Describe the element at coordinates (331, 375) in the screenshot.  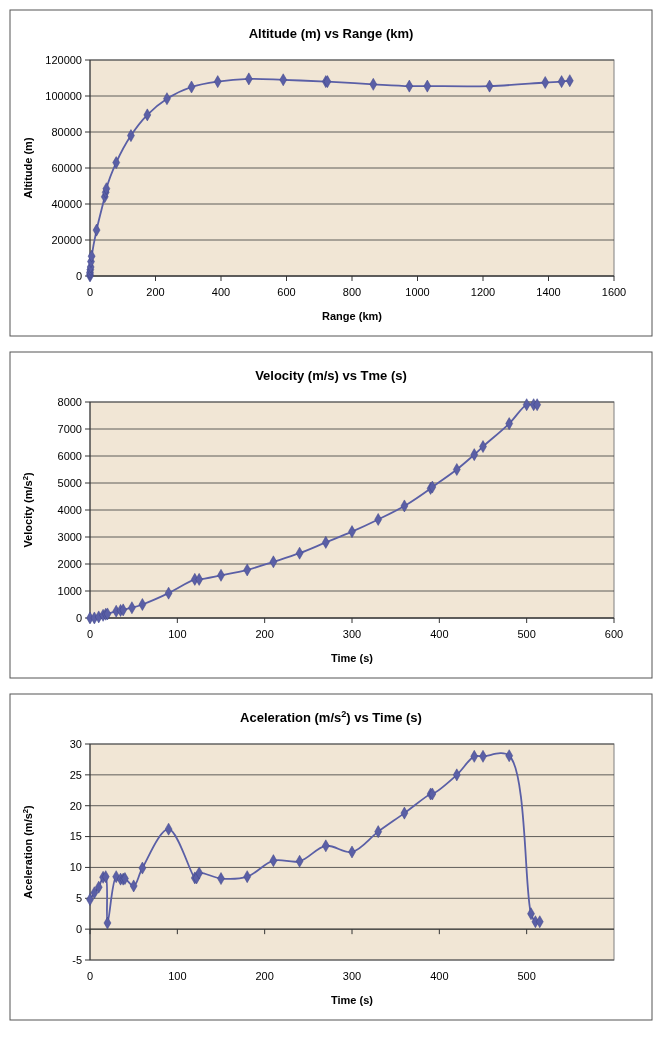
I see `chart-title: Velocity (m/s) vs Tme (s)` at that location.